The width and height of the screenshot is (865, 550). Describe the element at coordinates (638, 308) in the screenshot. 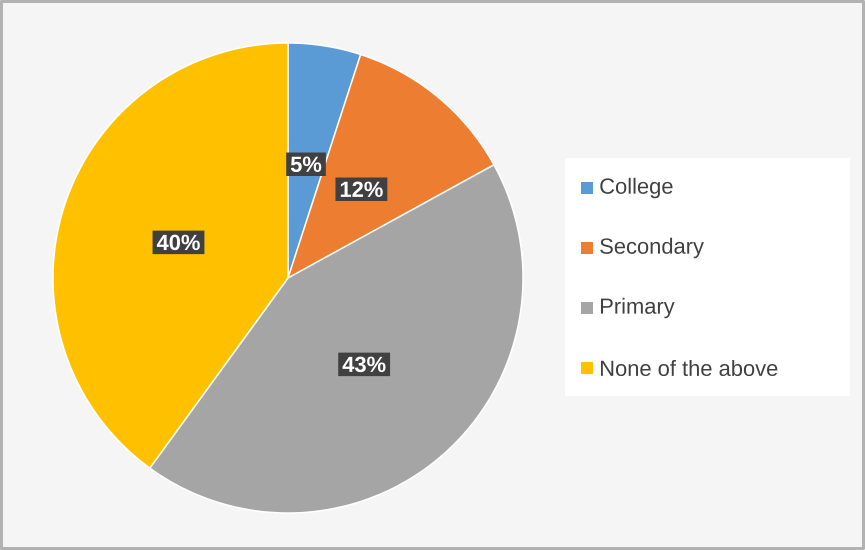

I see `legend-label: Primary` at that location.